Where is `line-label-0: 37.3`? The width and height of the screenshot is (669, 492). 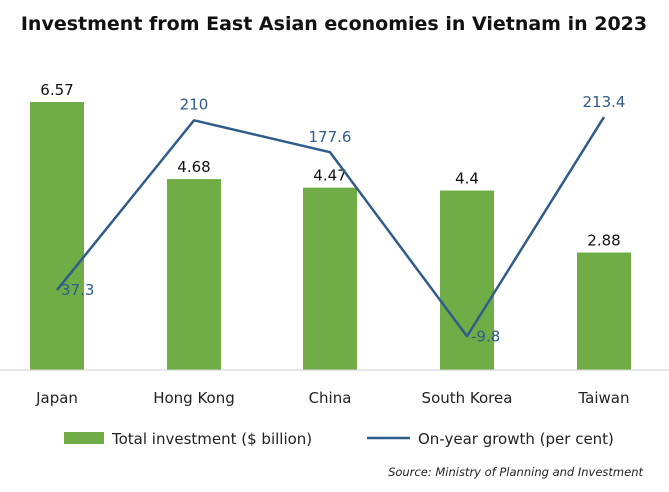
line-label-0: 37.3 is located at coordinates (77, 290).